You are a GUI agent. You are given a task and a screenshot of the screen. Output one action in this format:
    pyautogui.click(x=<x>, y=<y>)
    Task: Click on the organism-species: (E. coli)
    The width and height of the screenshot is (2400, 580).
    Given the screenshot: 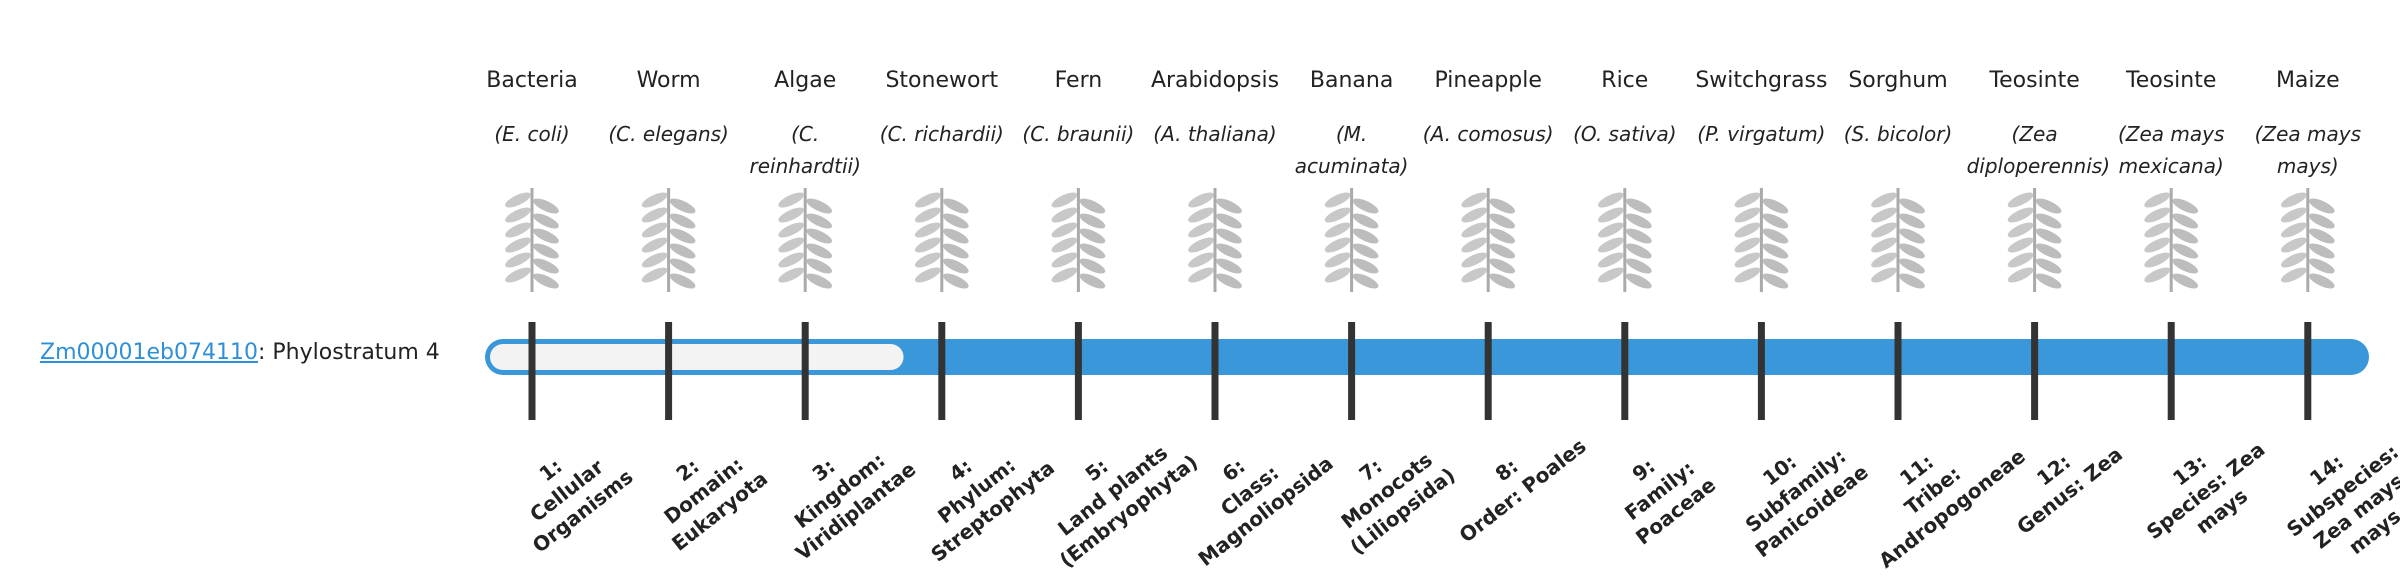 What is the action you would take?
    pyautogui.click(x=532, y=134)
    